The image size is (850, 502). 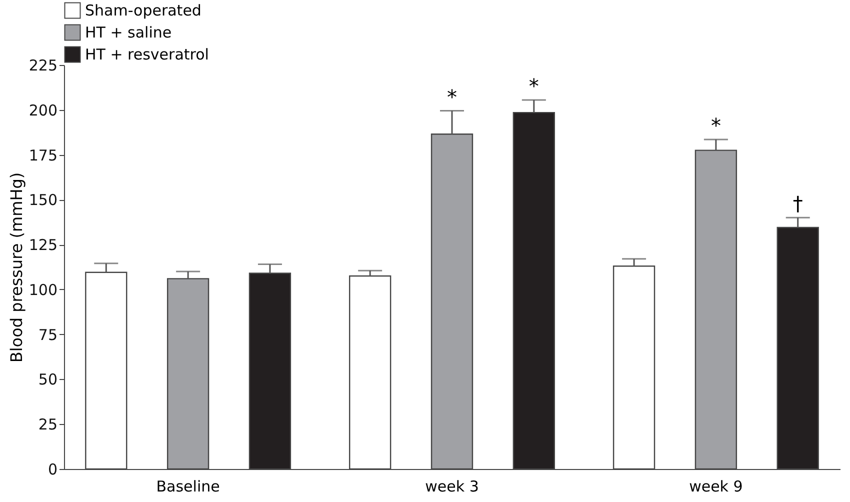 What do you see at coordinates (43, 289) in the screenshot?
I see `y-tick-label: 100` at bounding box center [43, 289].